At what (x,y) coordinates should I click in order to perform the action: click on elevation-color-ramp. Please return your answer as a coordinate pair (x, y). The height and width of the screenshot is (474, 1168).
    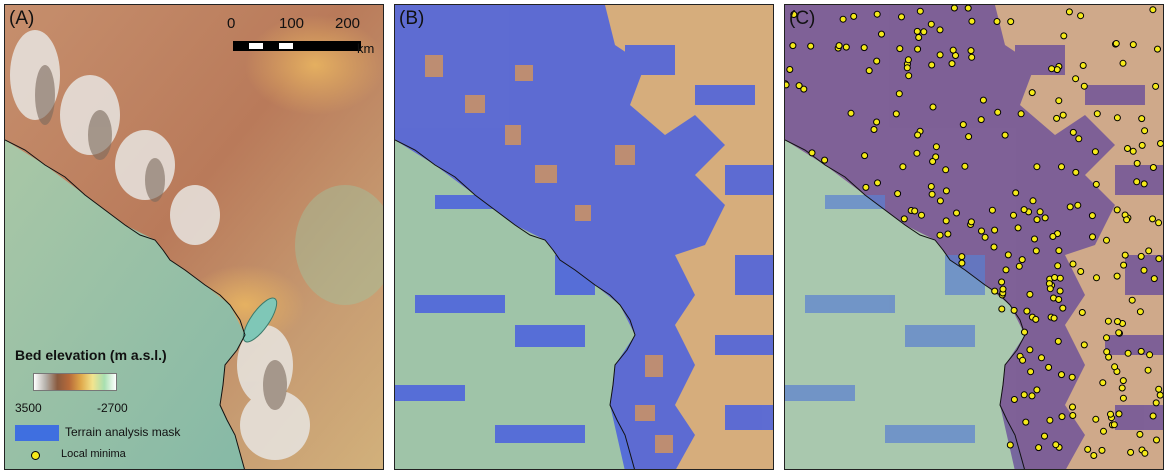
    Looking at the image, I should click on (75, 382).